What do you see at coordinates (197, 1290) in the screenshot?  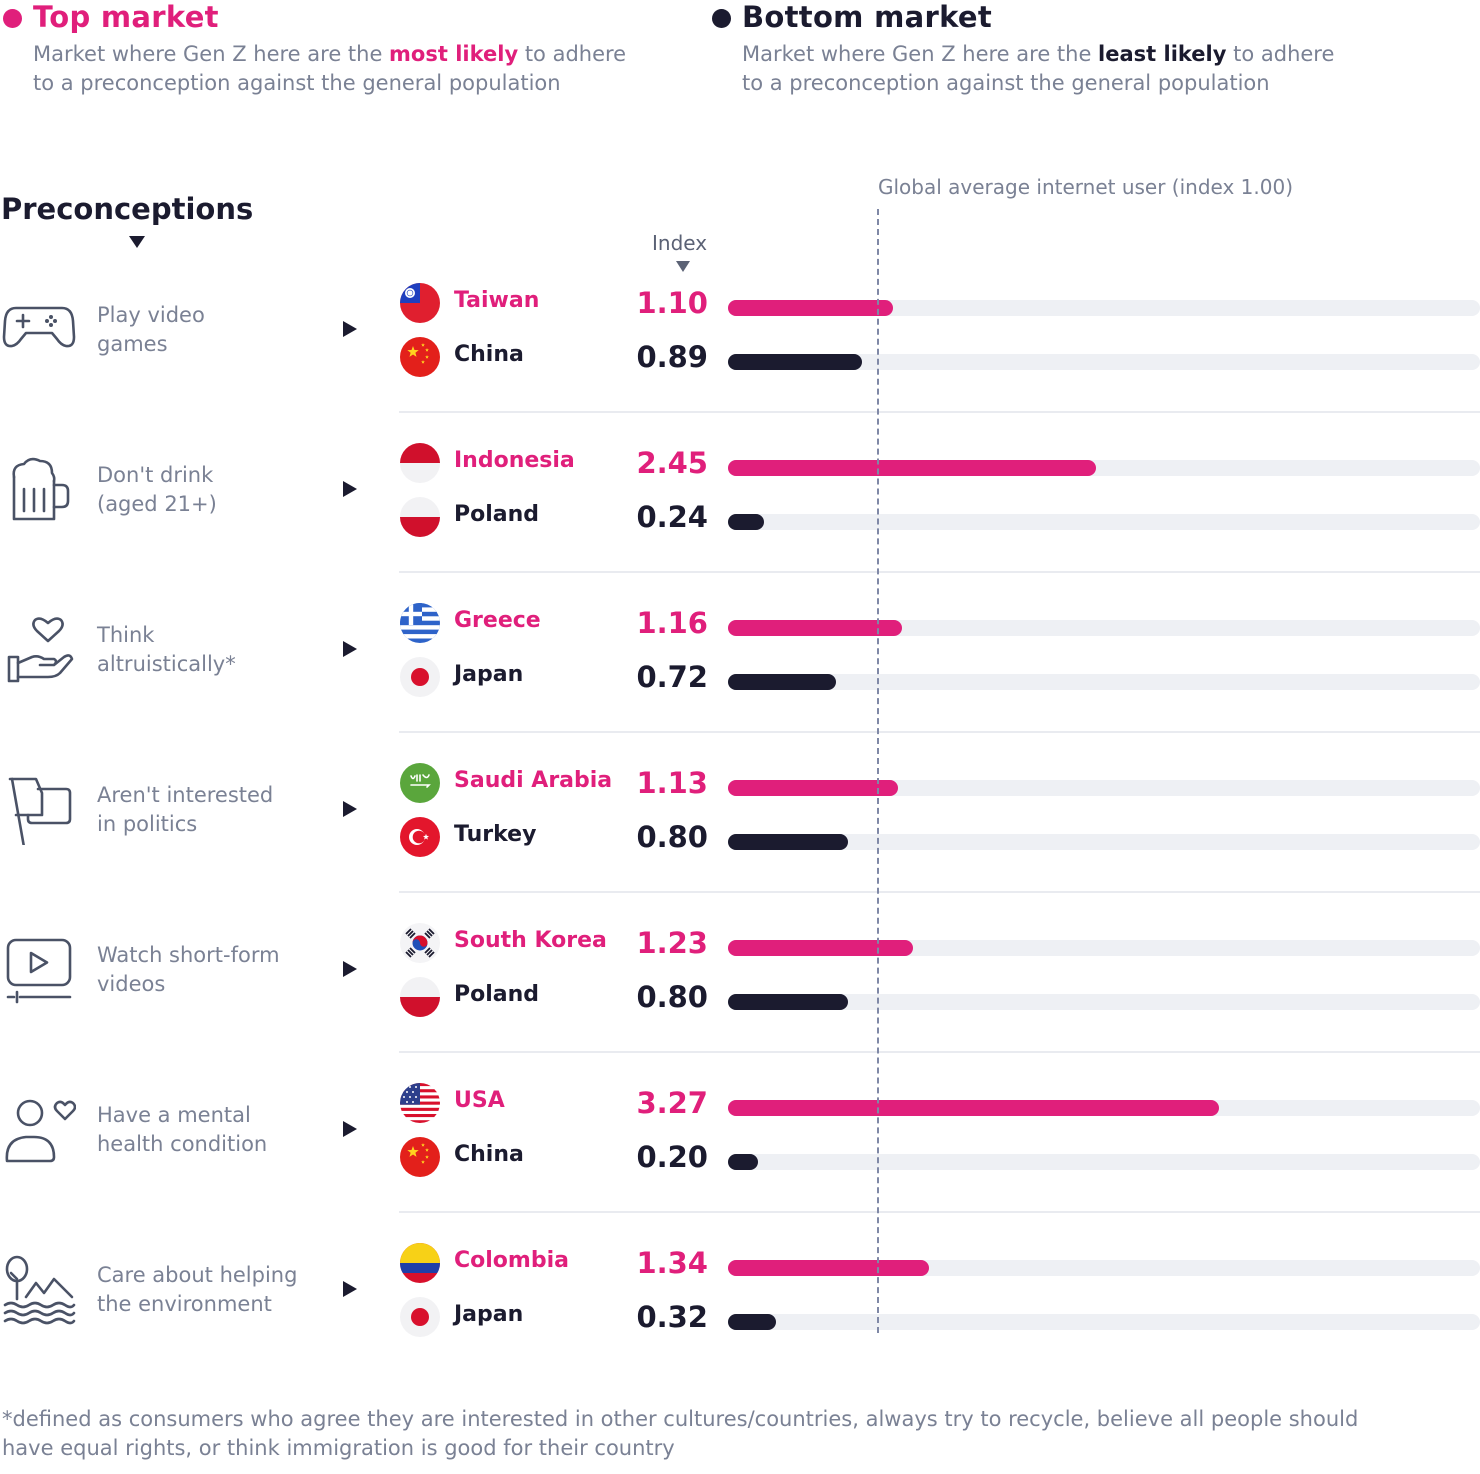 I see `preconception-label: Care about helping the environment` at bounding box center [197, 1290].